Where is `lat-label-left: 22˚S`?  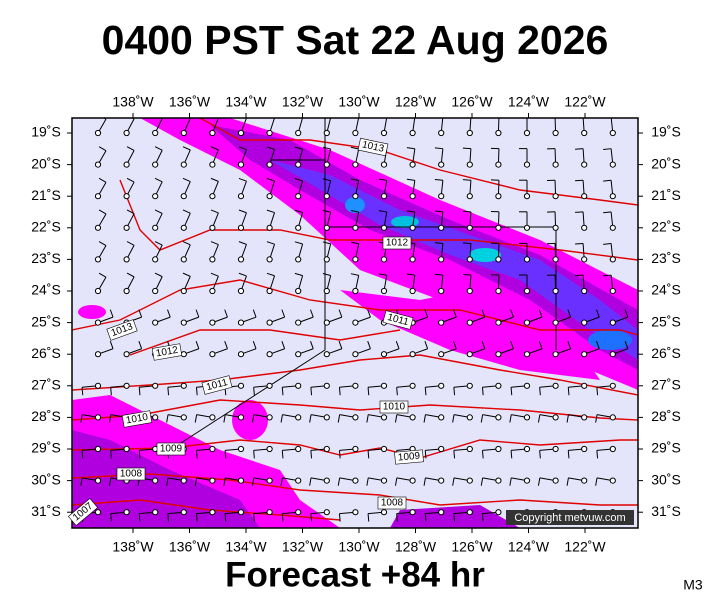 lat-label-left: 22˚S is located at coordinates (46, 227).